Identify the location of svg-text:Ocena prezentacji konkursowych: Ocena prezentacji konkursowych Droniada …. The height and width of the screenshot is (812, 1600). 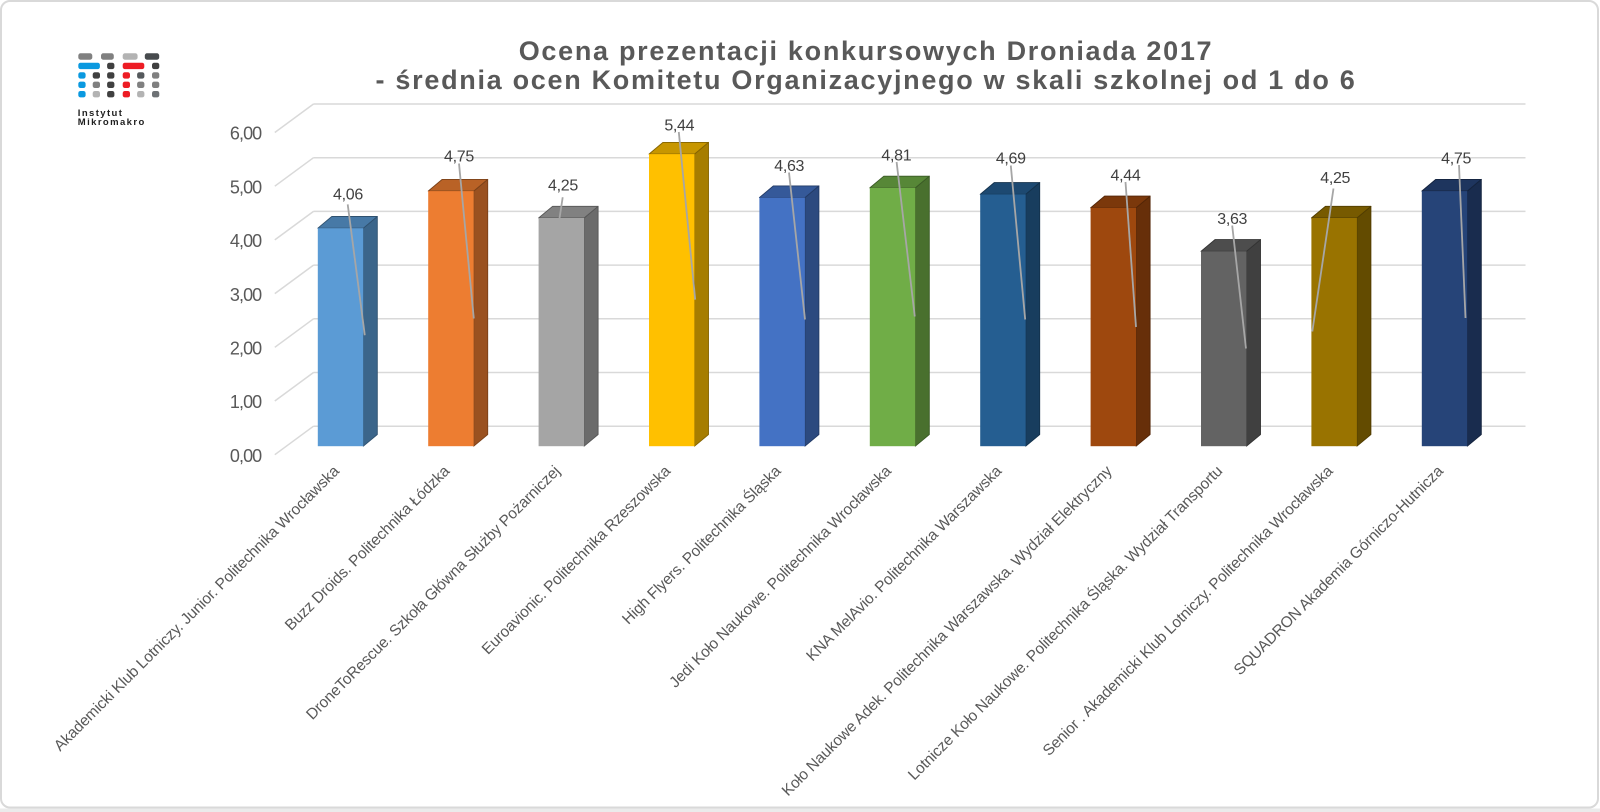
(866, 51).